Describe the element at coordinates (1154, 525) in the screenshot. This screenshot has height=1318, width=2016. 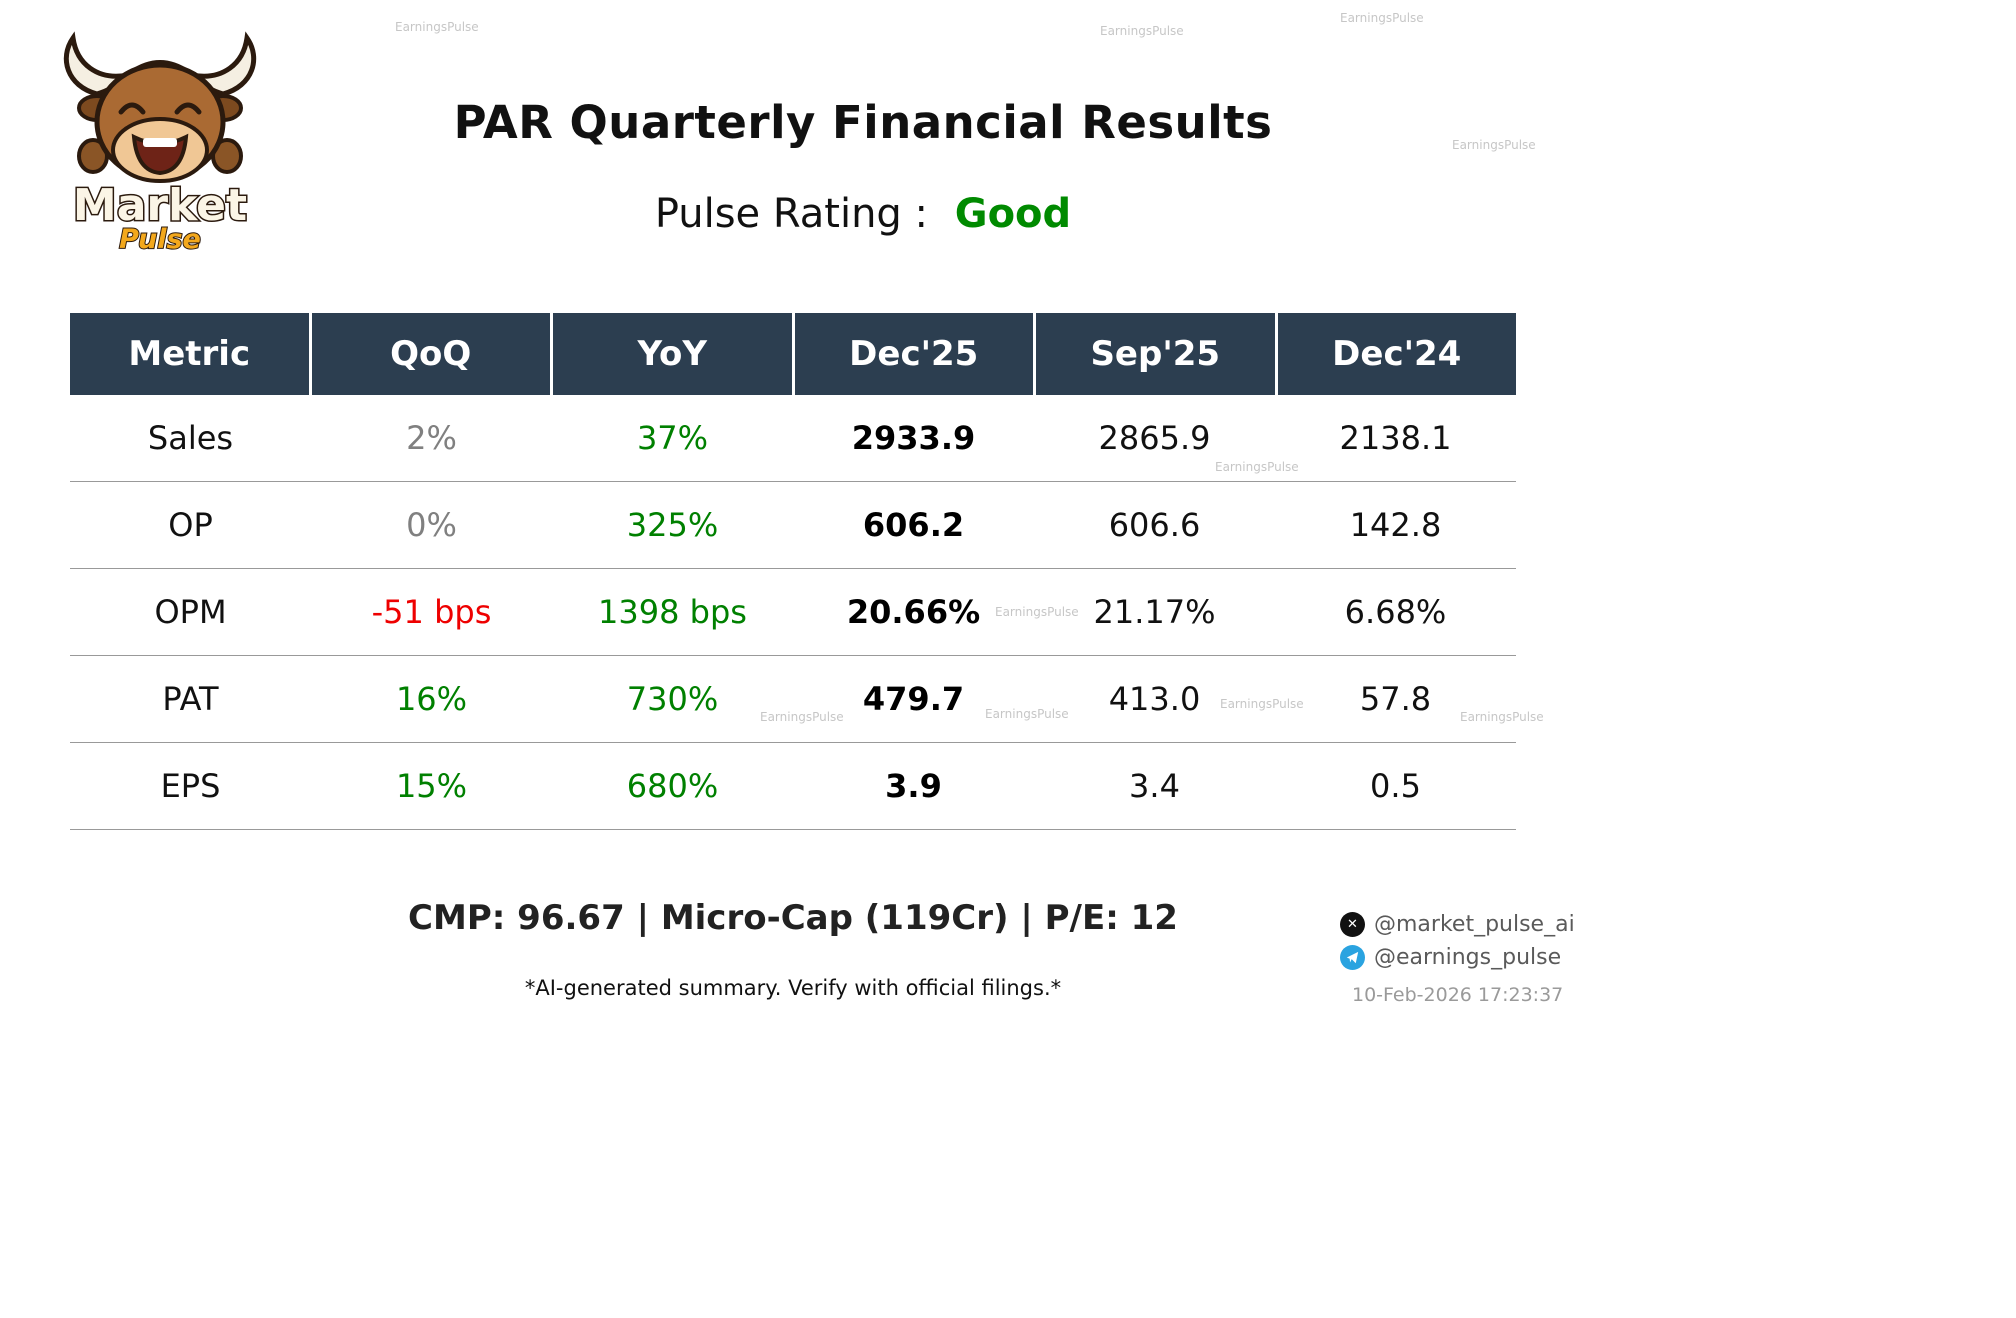
I see `cell-sep25: 606.6` at that location.